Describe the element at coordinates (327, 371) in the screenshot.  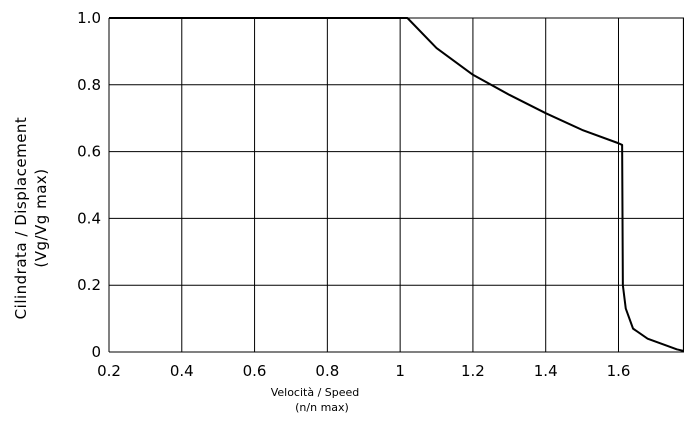
I see `x-tick-label-3: 0.8` at that location.